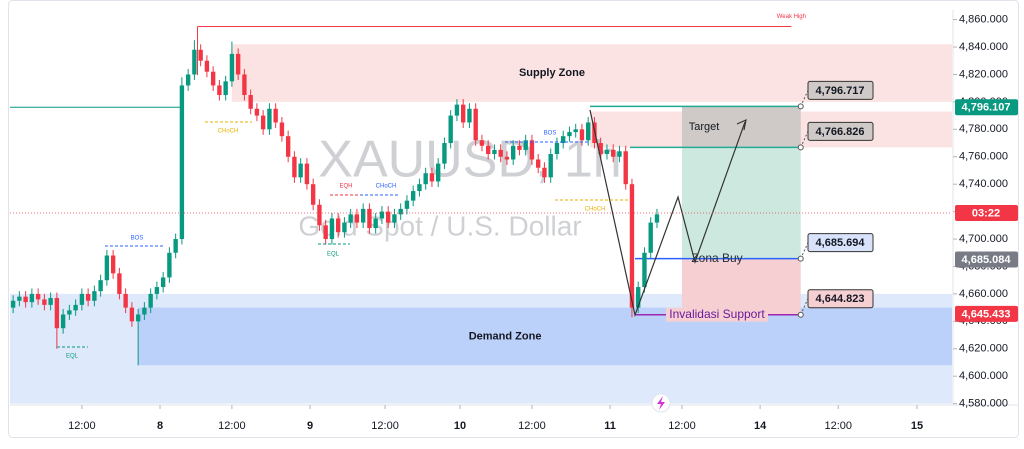  Describe the element at coordinates (610, 426) in the screenshot. I see `x-tick-label: 11` at that location.